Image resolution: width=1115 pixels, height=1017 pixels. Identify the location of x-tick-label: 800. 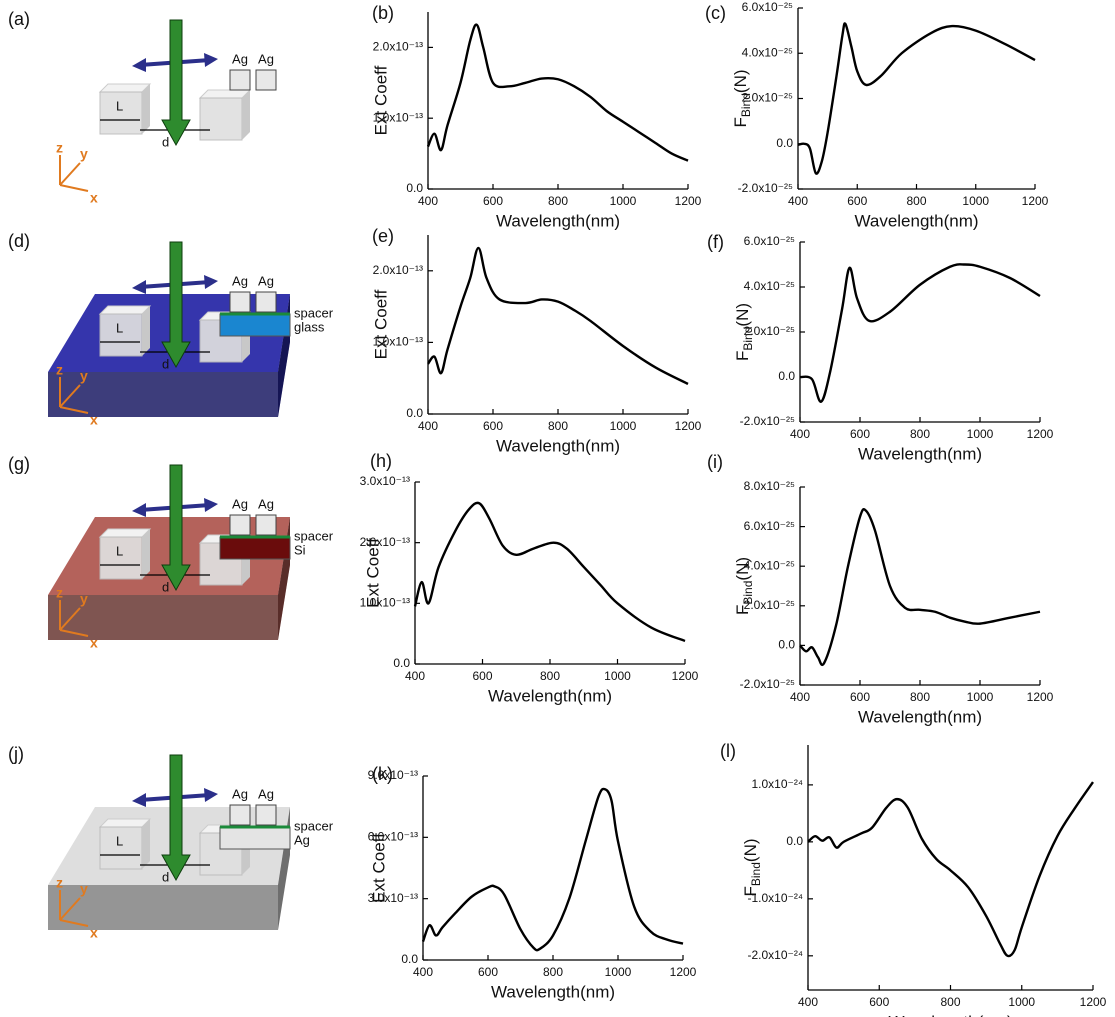
(558, 426).